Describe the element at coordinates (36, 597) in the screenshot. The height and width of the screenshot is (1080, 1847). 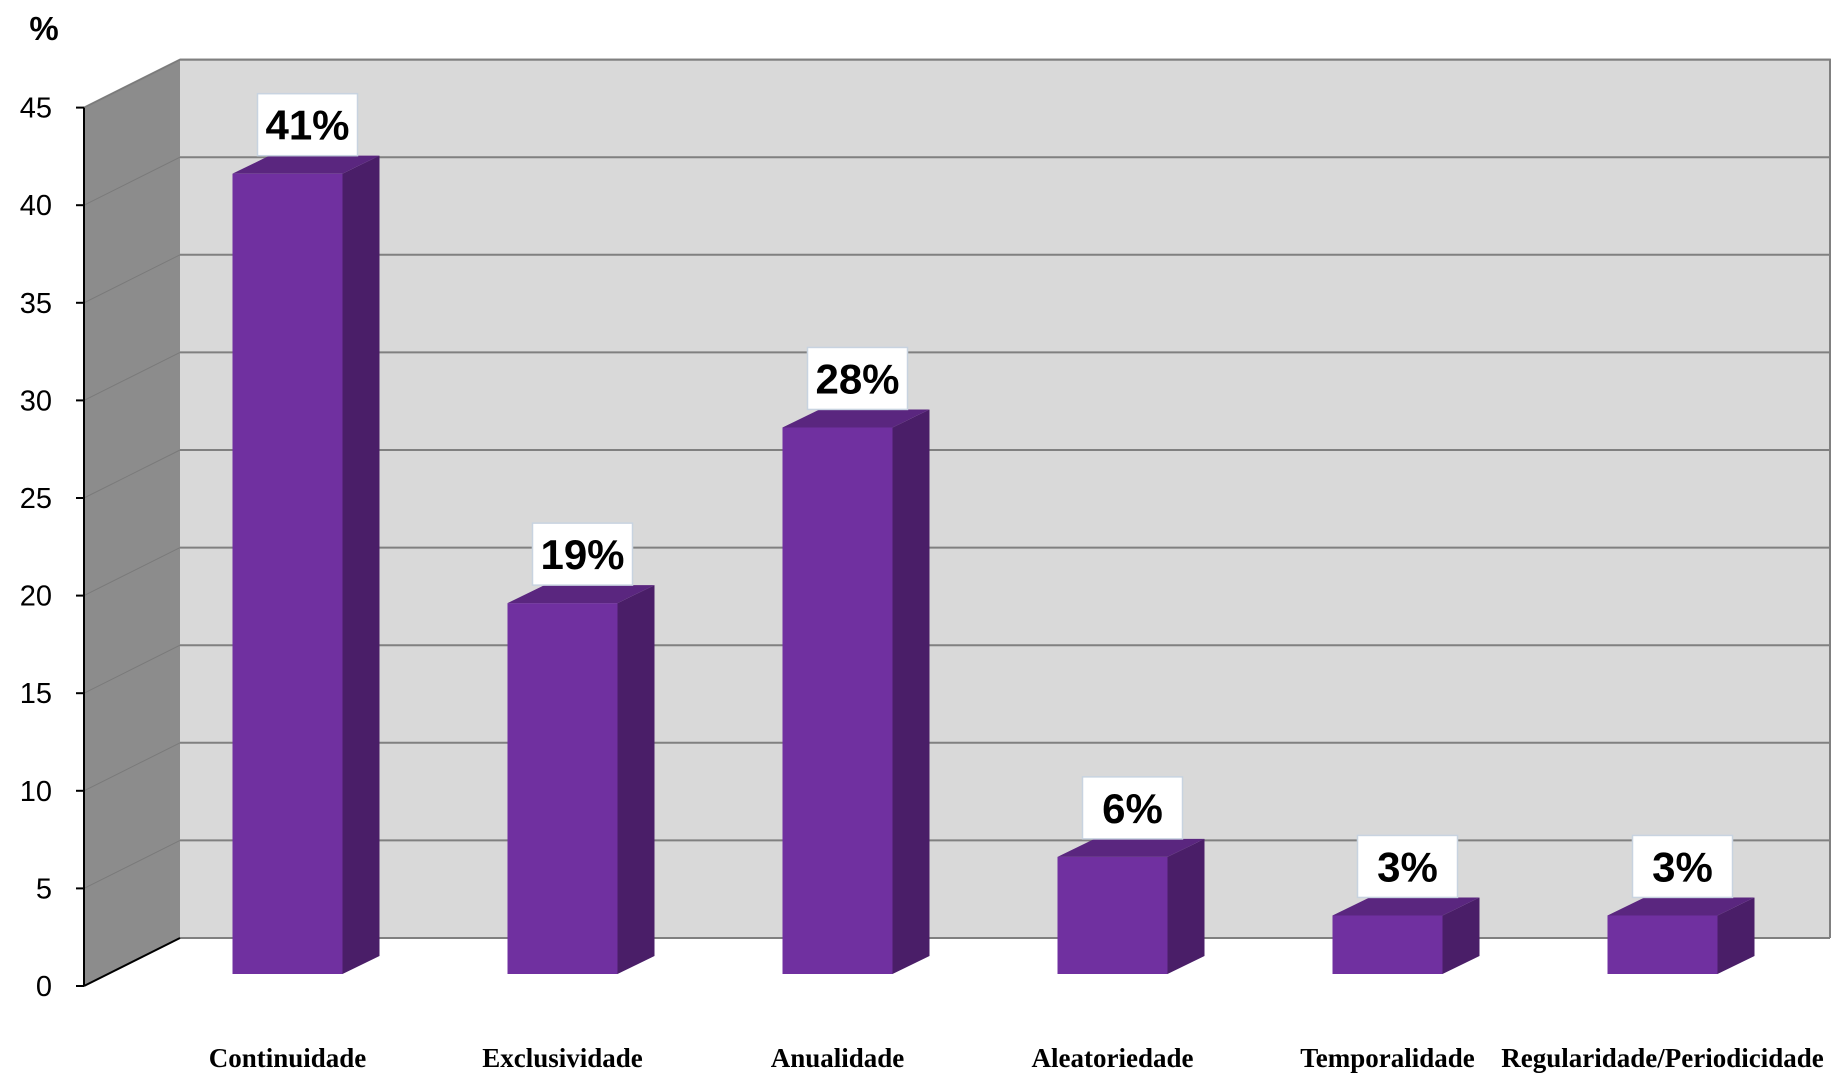
I see `y-tick-label: 20` at that location.